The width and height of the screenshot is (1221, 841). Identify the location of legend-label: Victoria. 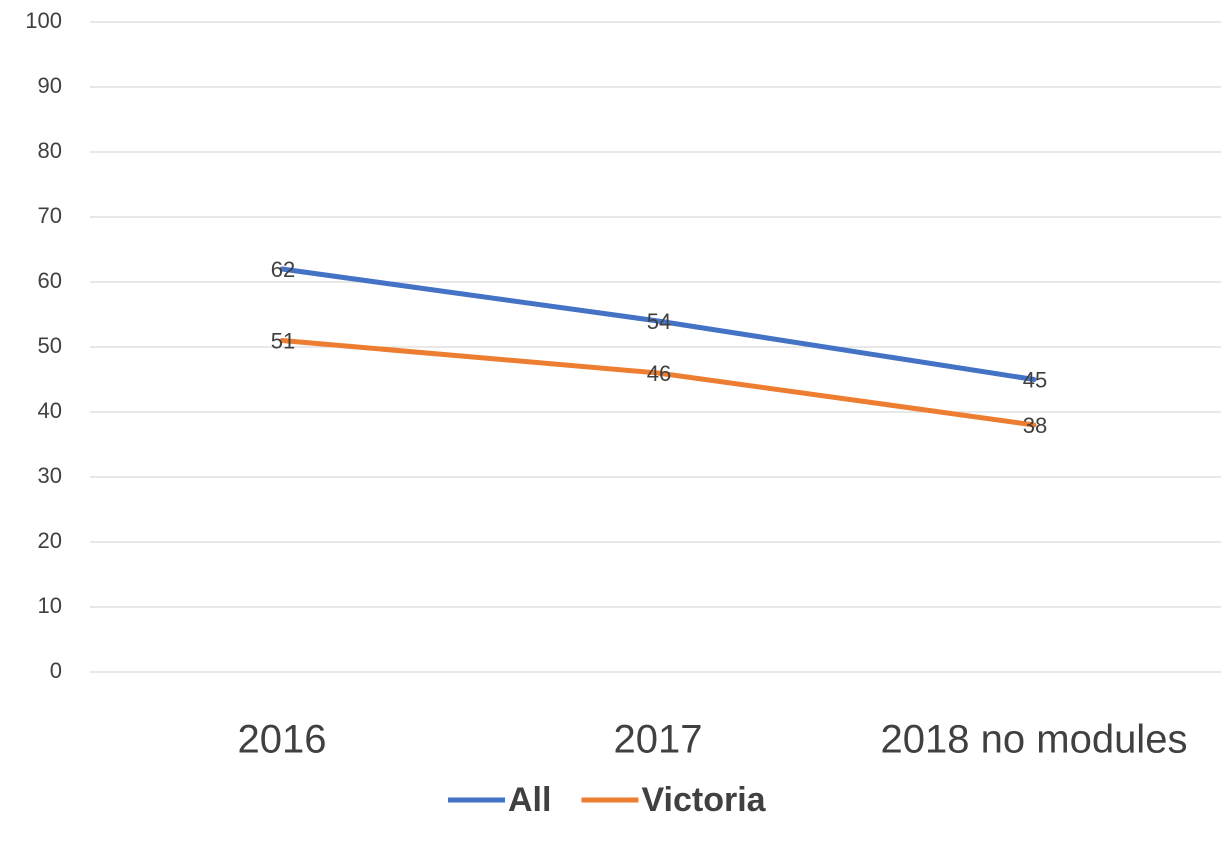
(703, 800).